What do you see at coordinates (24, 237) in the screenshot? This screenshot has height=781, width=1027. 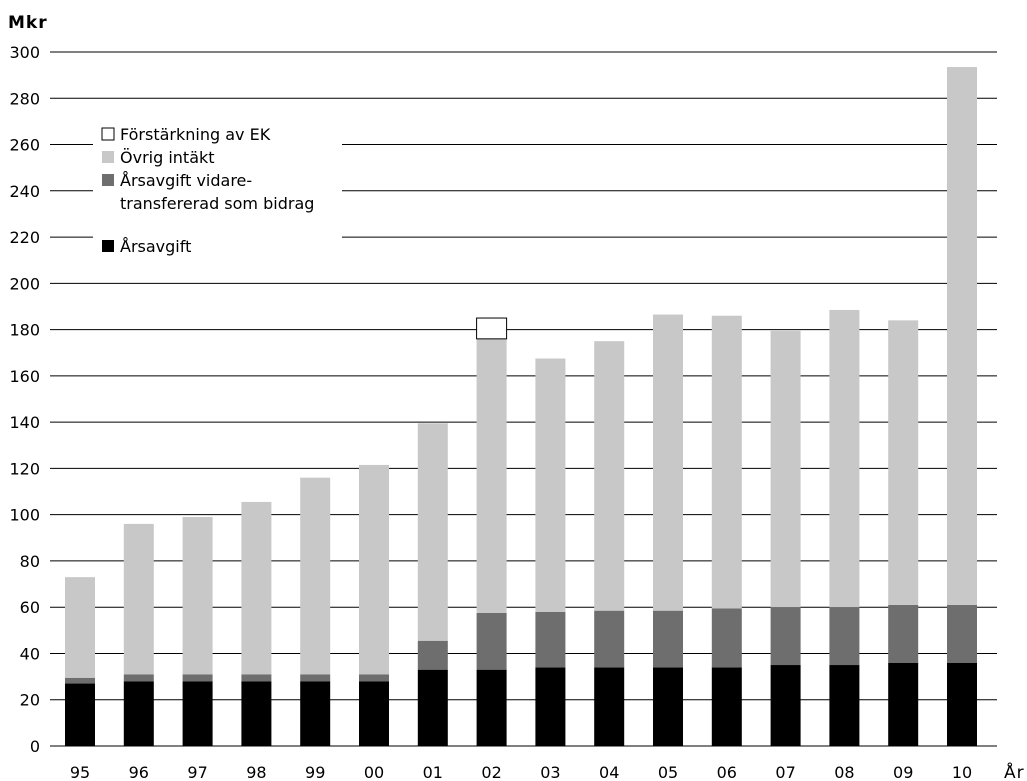 I see `y-tick-label: 220` at bounding box center [24, 237].